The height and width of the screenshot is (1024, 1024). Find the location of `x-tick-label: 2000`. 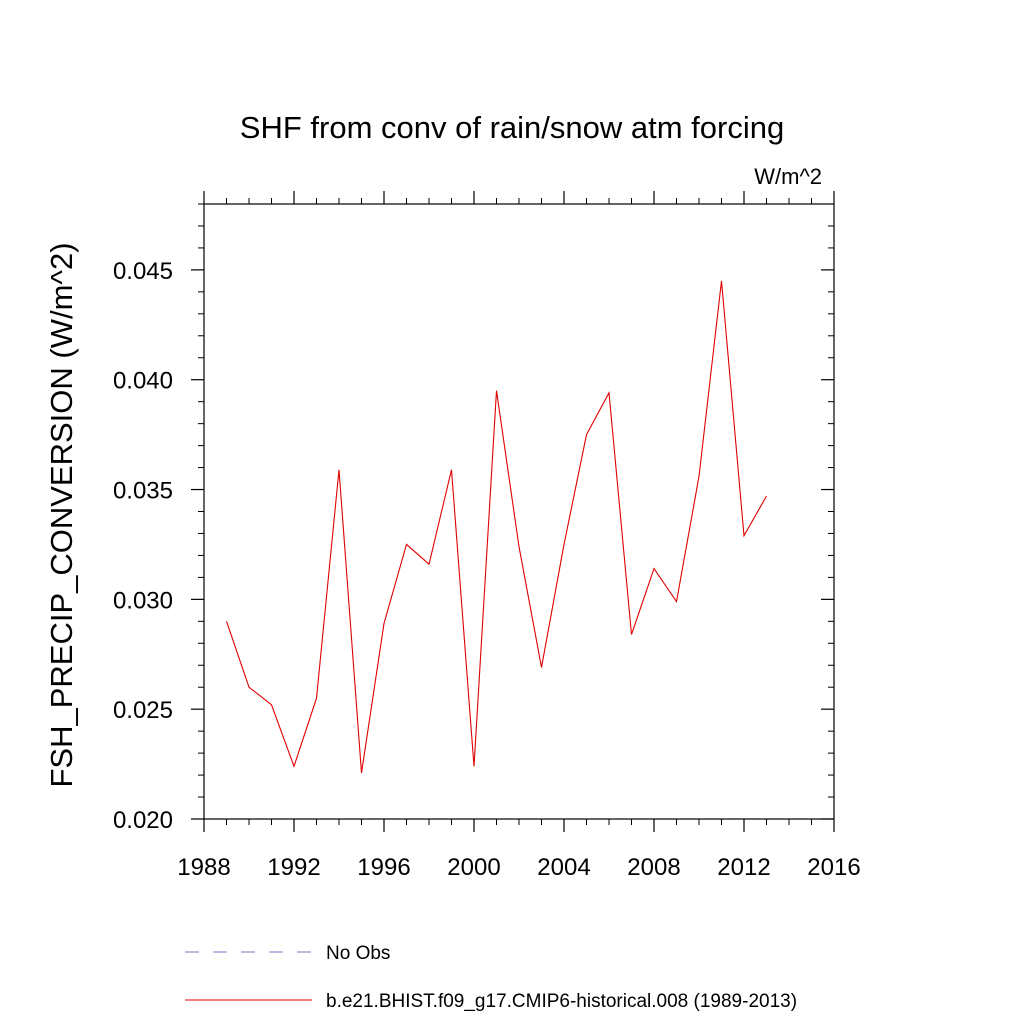

x-tick-label: 2000 is located at coordinates (473, 867).